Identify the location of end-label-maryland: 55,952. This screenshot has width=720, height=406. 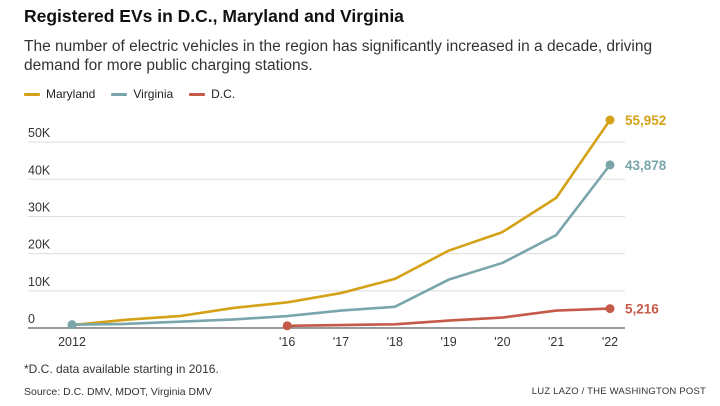
(645, 120).